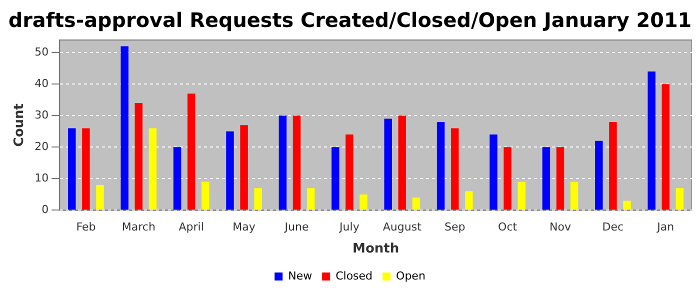  I want to click on x-tick-label: Sep, so click(455, 227).